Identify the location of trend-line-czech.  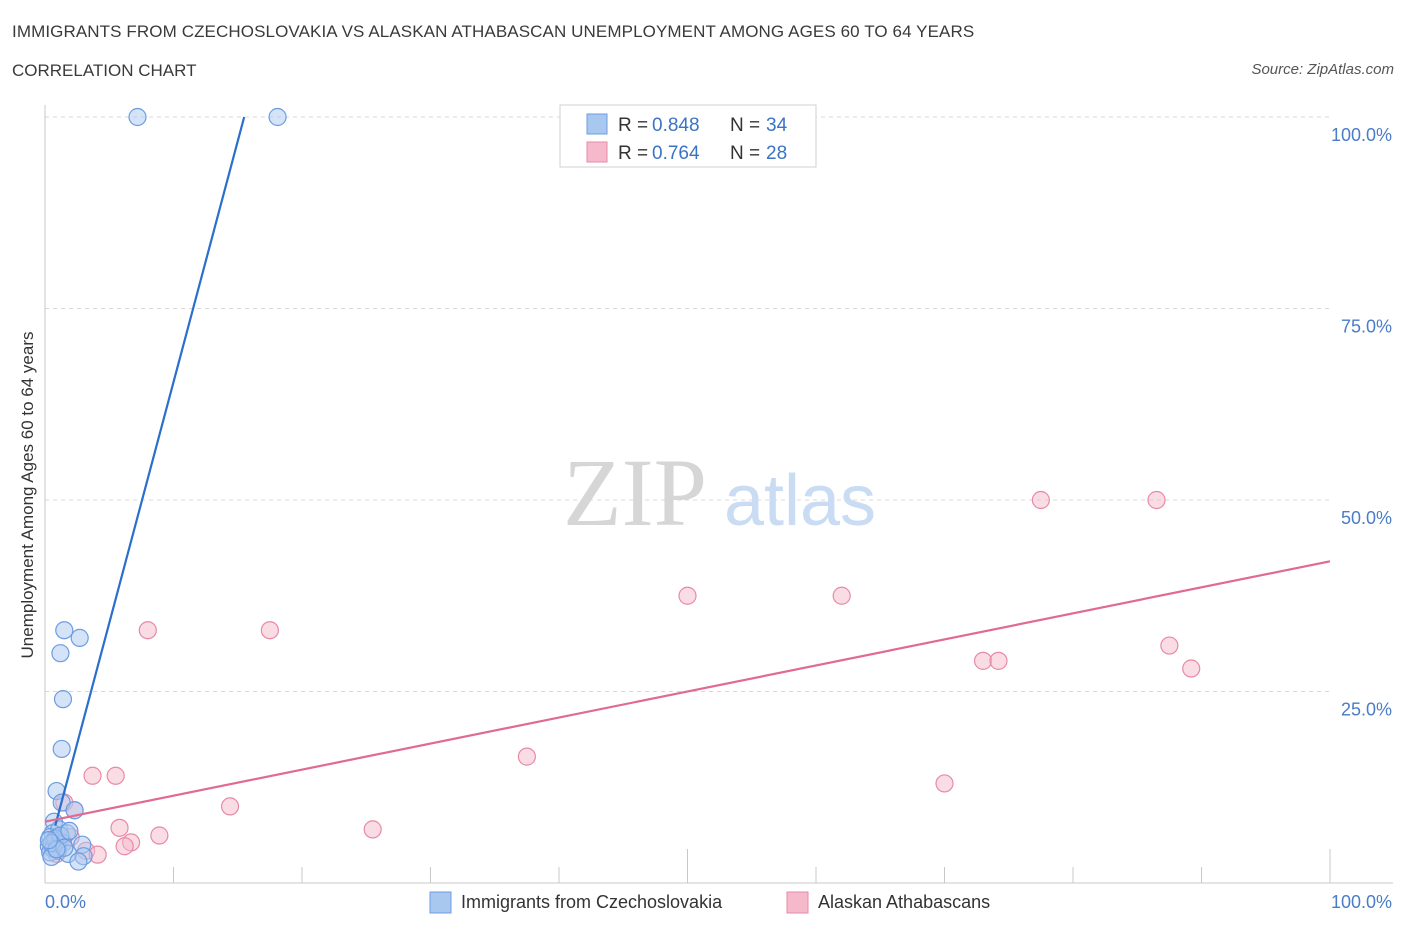
(150, 471).